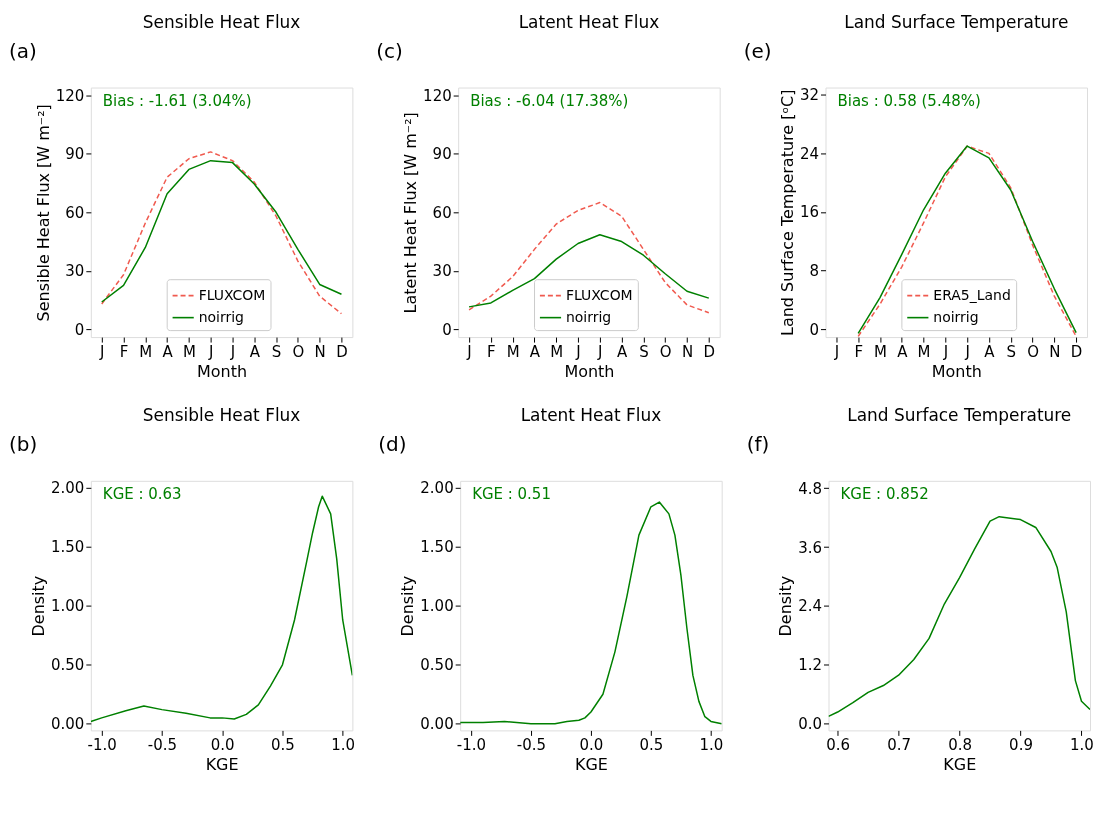 The image size is (1102, 825). What do you see at coordinates (43, 213) in the screenshot?
I see `y-axis-title: Sensible Heat Flux [W m⁻²]` at bounding box center [43, 213].